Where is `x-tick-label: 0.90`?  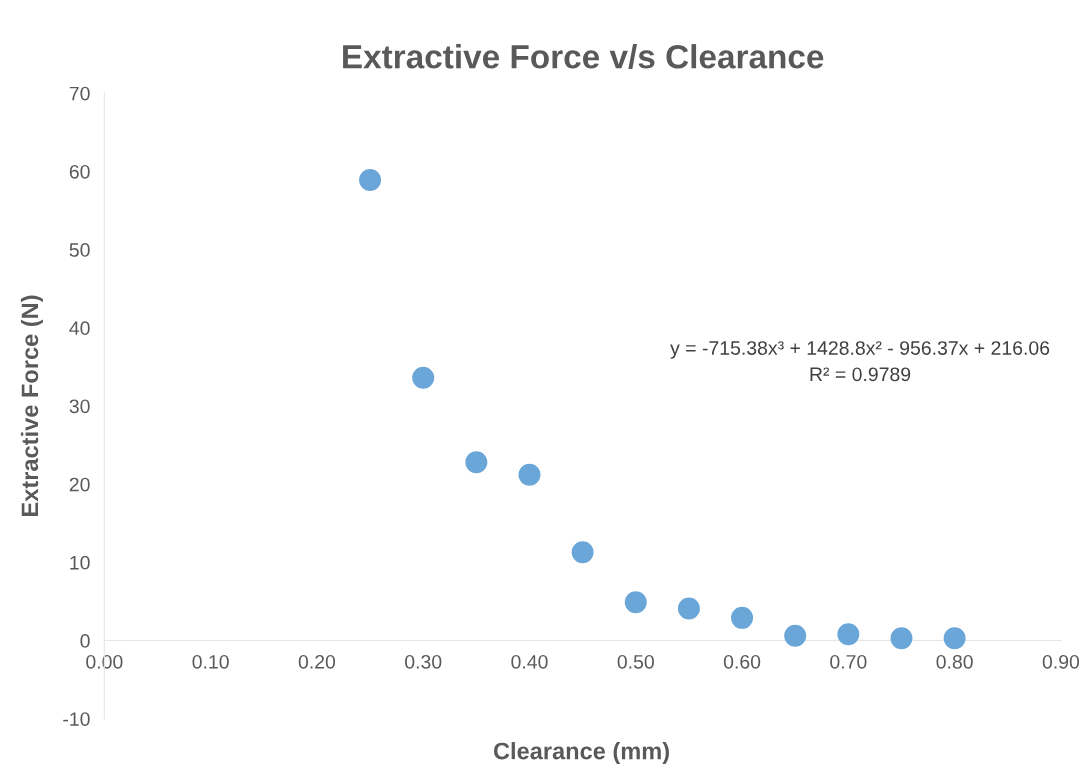 x-tick-label: 0.90 is located at coordinates (1061, 661).